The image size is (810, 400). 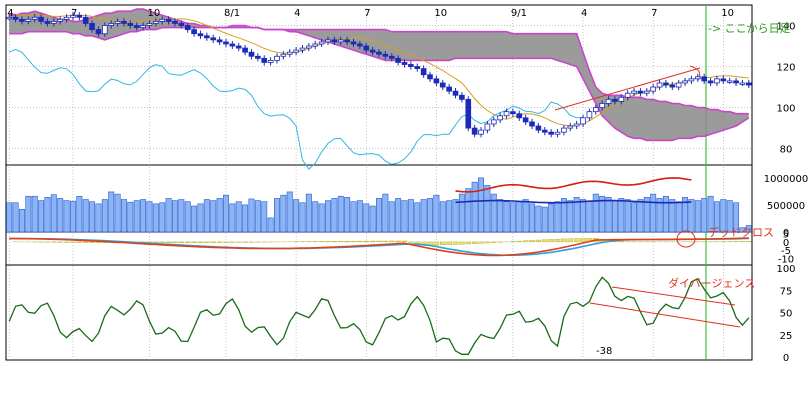 What do you see at coordinates (604, 351) in the screenshot?
I see `rsi-value-note: -38` at bounding box center [604, 351].